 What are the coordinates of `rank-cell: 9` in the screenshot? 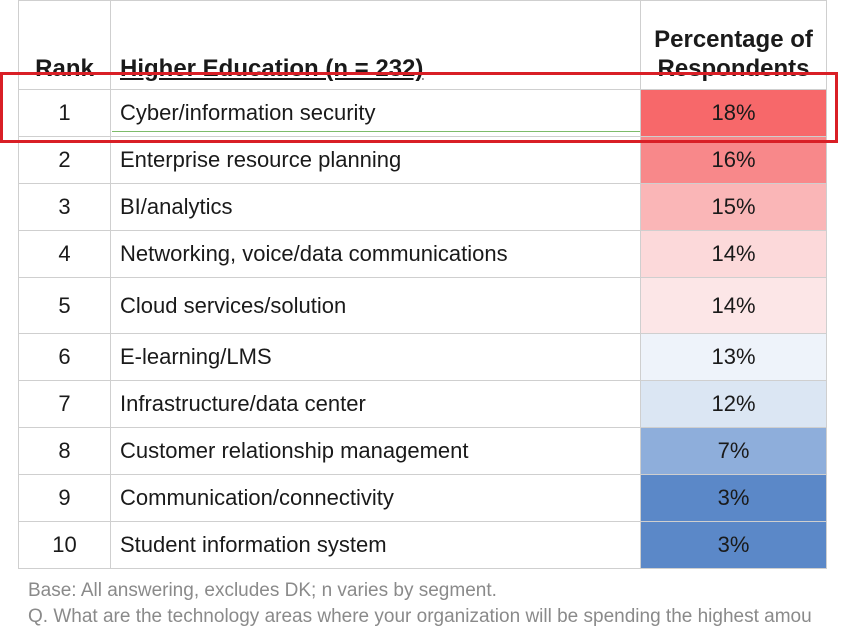 It's located at (64, 498).